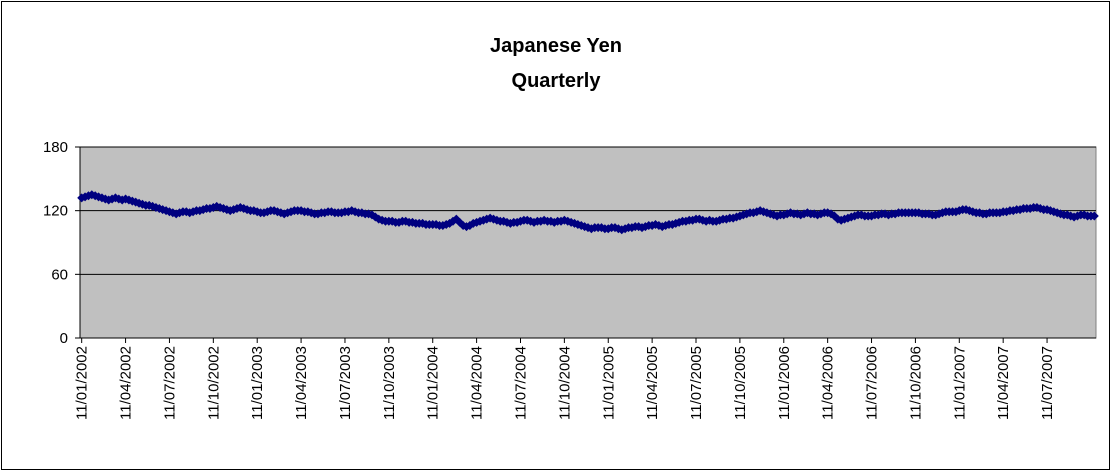 The height and width of the screenshot is (472, 1112). Describe the element at coordinates (696, 383) in the screenshot. I see `x-tick-label: 11/07/2005` at that location.